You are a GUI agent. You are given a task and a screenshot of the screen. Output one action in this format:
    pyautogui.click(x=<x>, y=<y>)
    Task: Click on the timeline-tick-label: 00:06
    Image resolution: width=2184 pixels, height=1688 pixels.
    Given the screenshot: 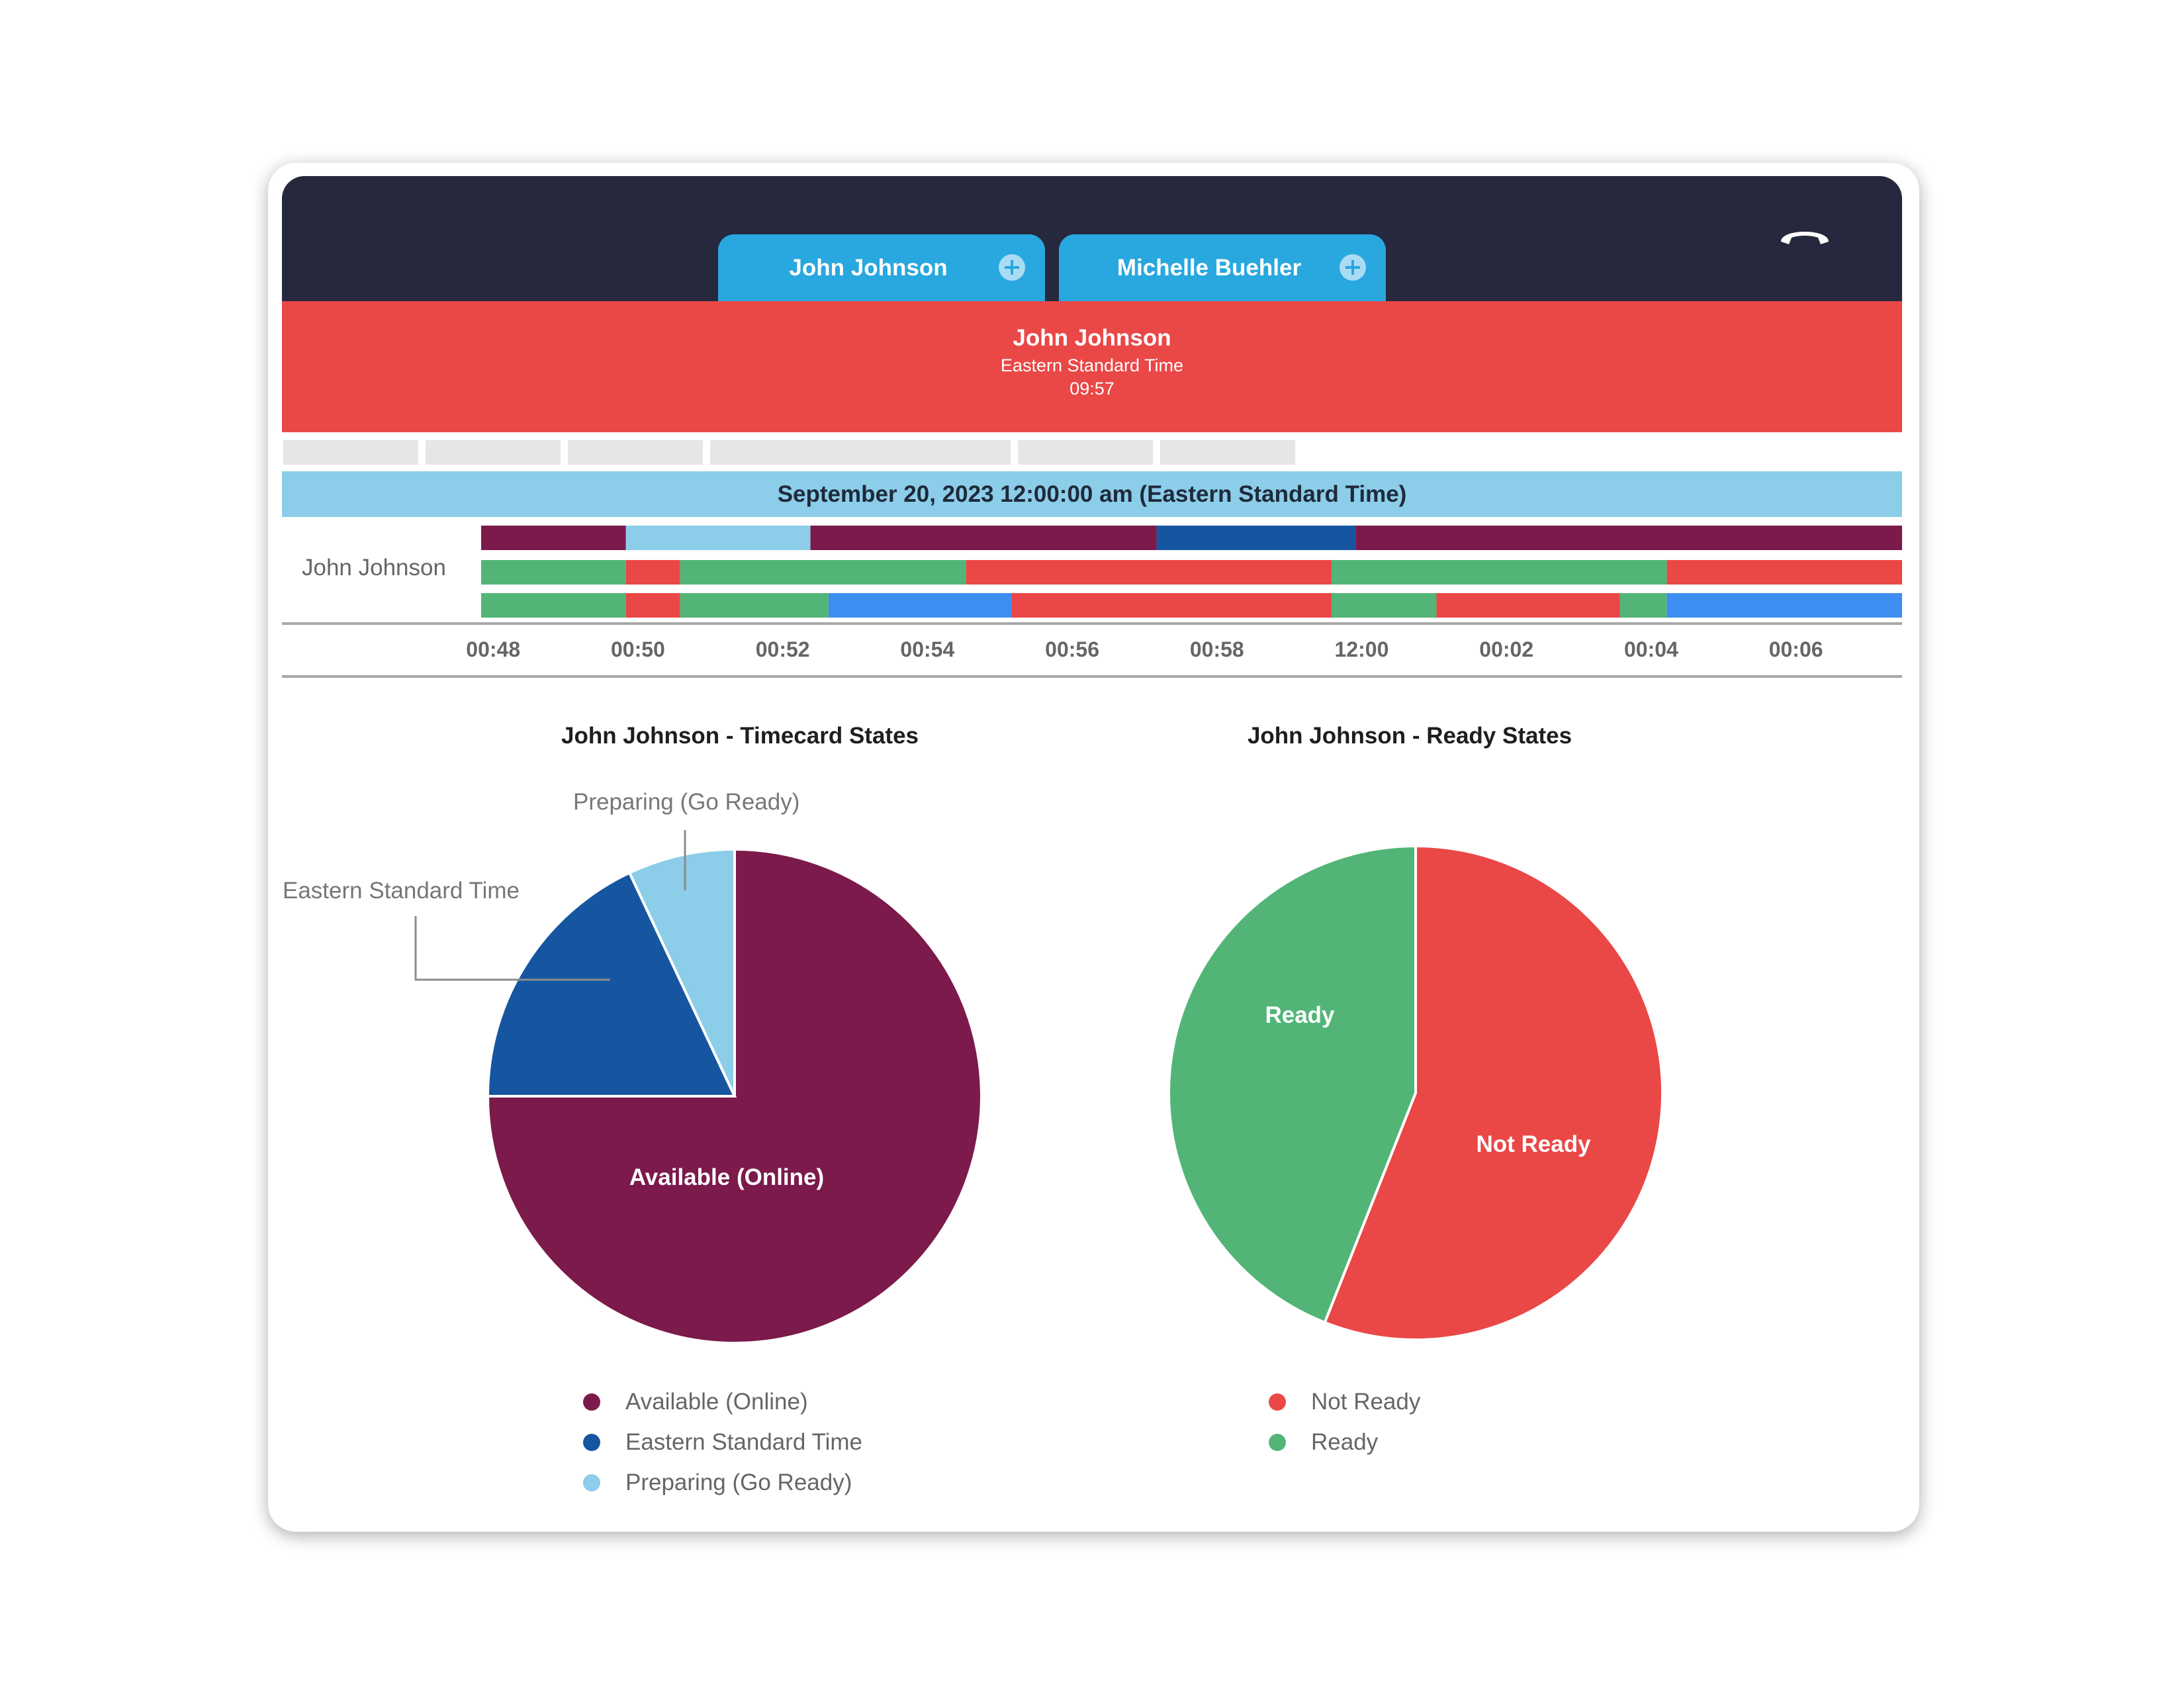 What is the action you would take?
    pyautogui.click(x=1795, y=649)
    